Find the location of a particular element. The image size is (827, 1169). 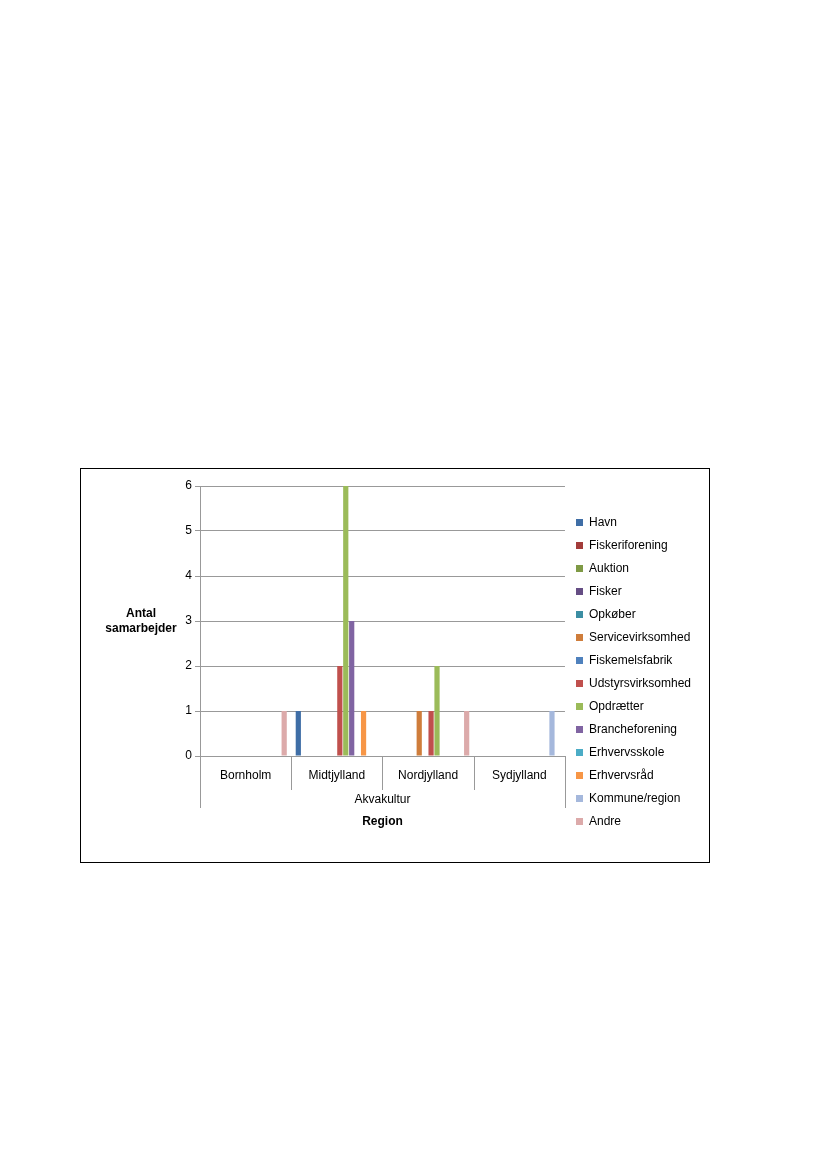

y-tick-label: 5 is located at coordinates (189, 530).